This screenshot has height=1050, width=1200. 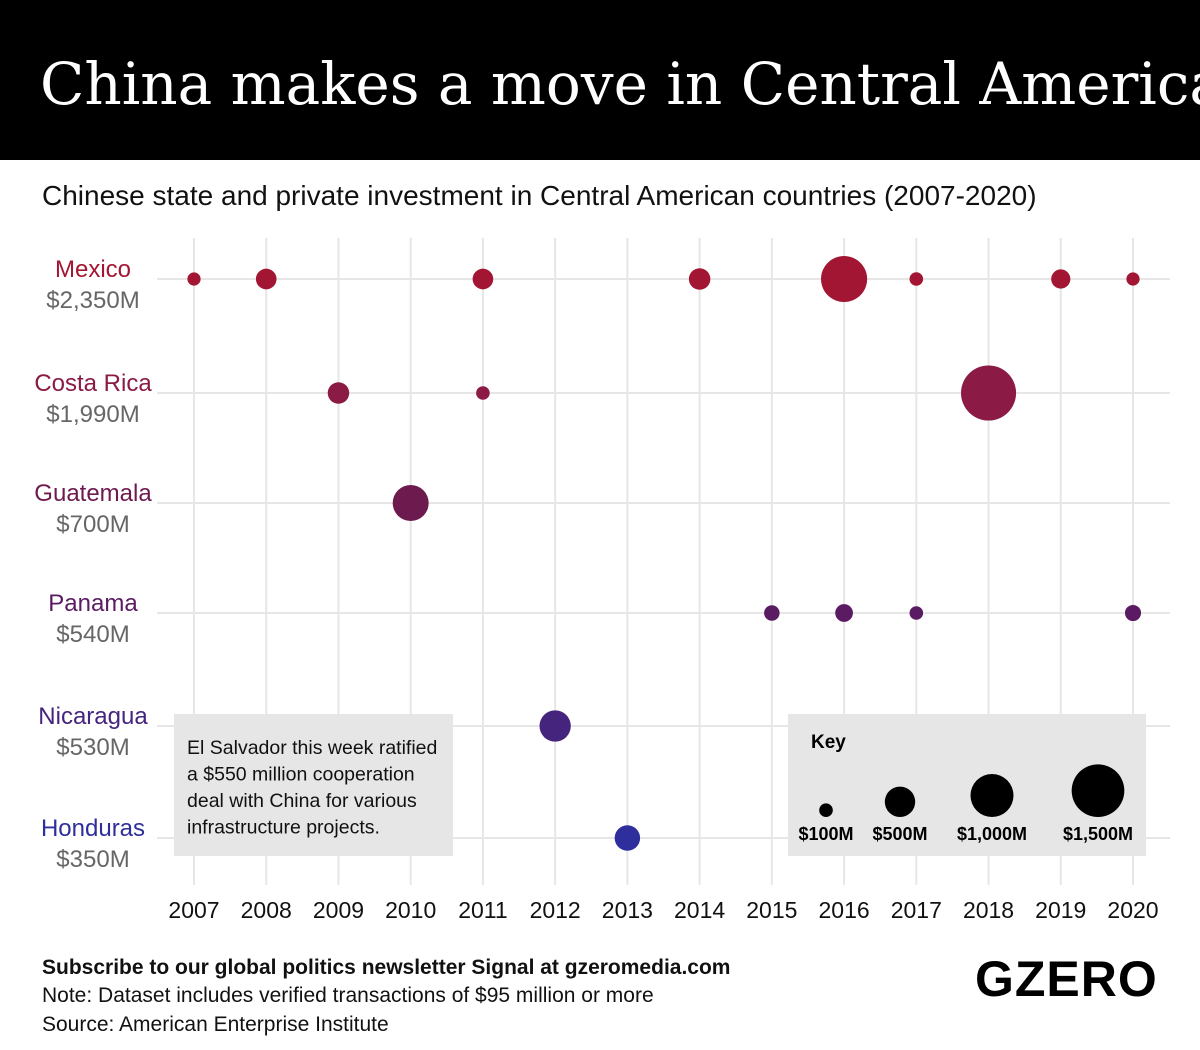 I want to click on country-label: Mexico, so click(x=93, y=269).